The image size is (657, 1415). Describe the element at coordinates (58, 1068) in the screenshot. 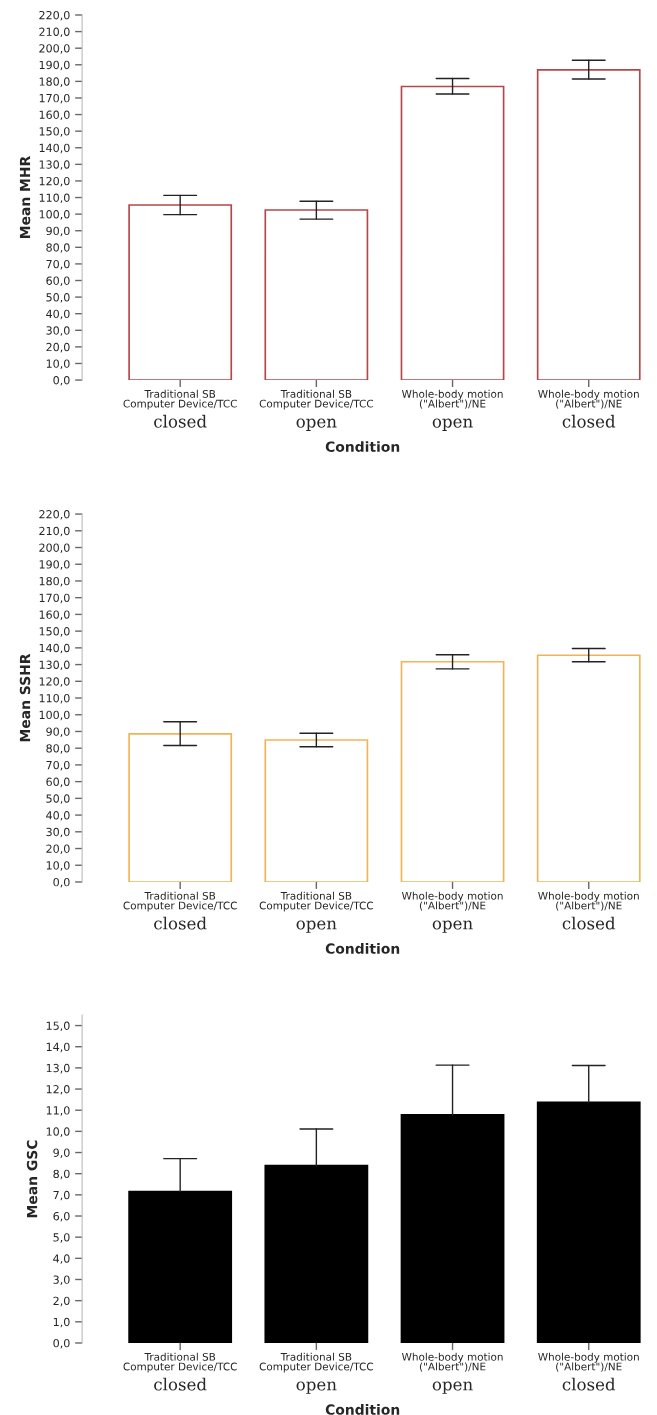

I see `y-tick-label: 13,0` at that location.